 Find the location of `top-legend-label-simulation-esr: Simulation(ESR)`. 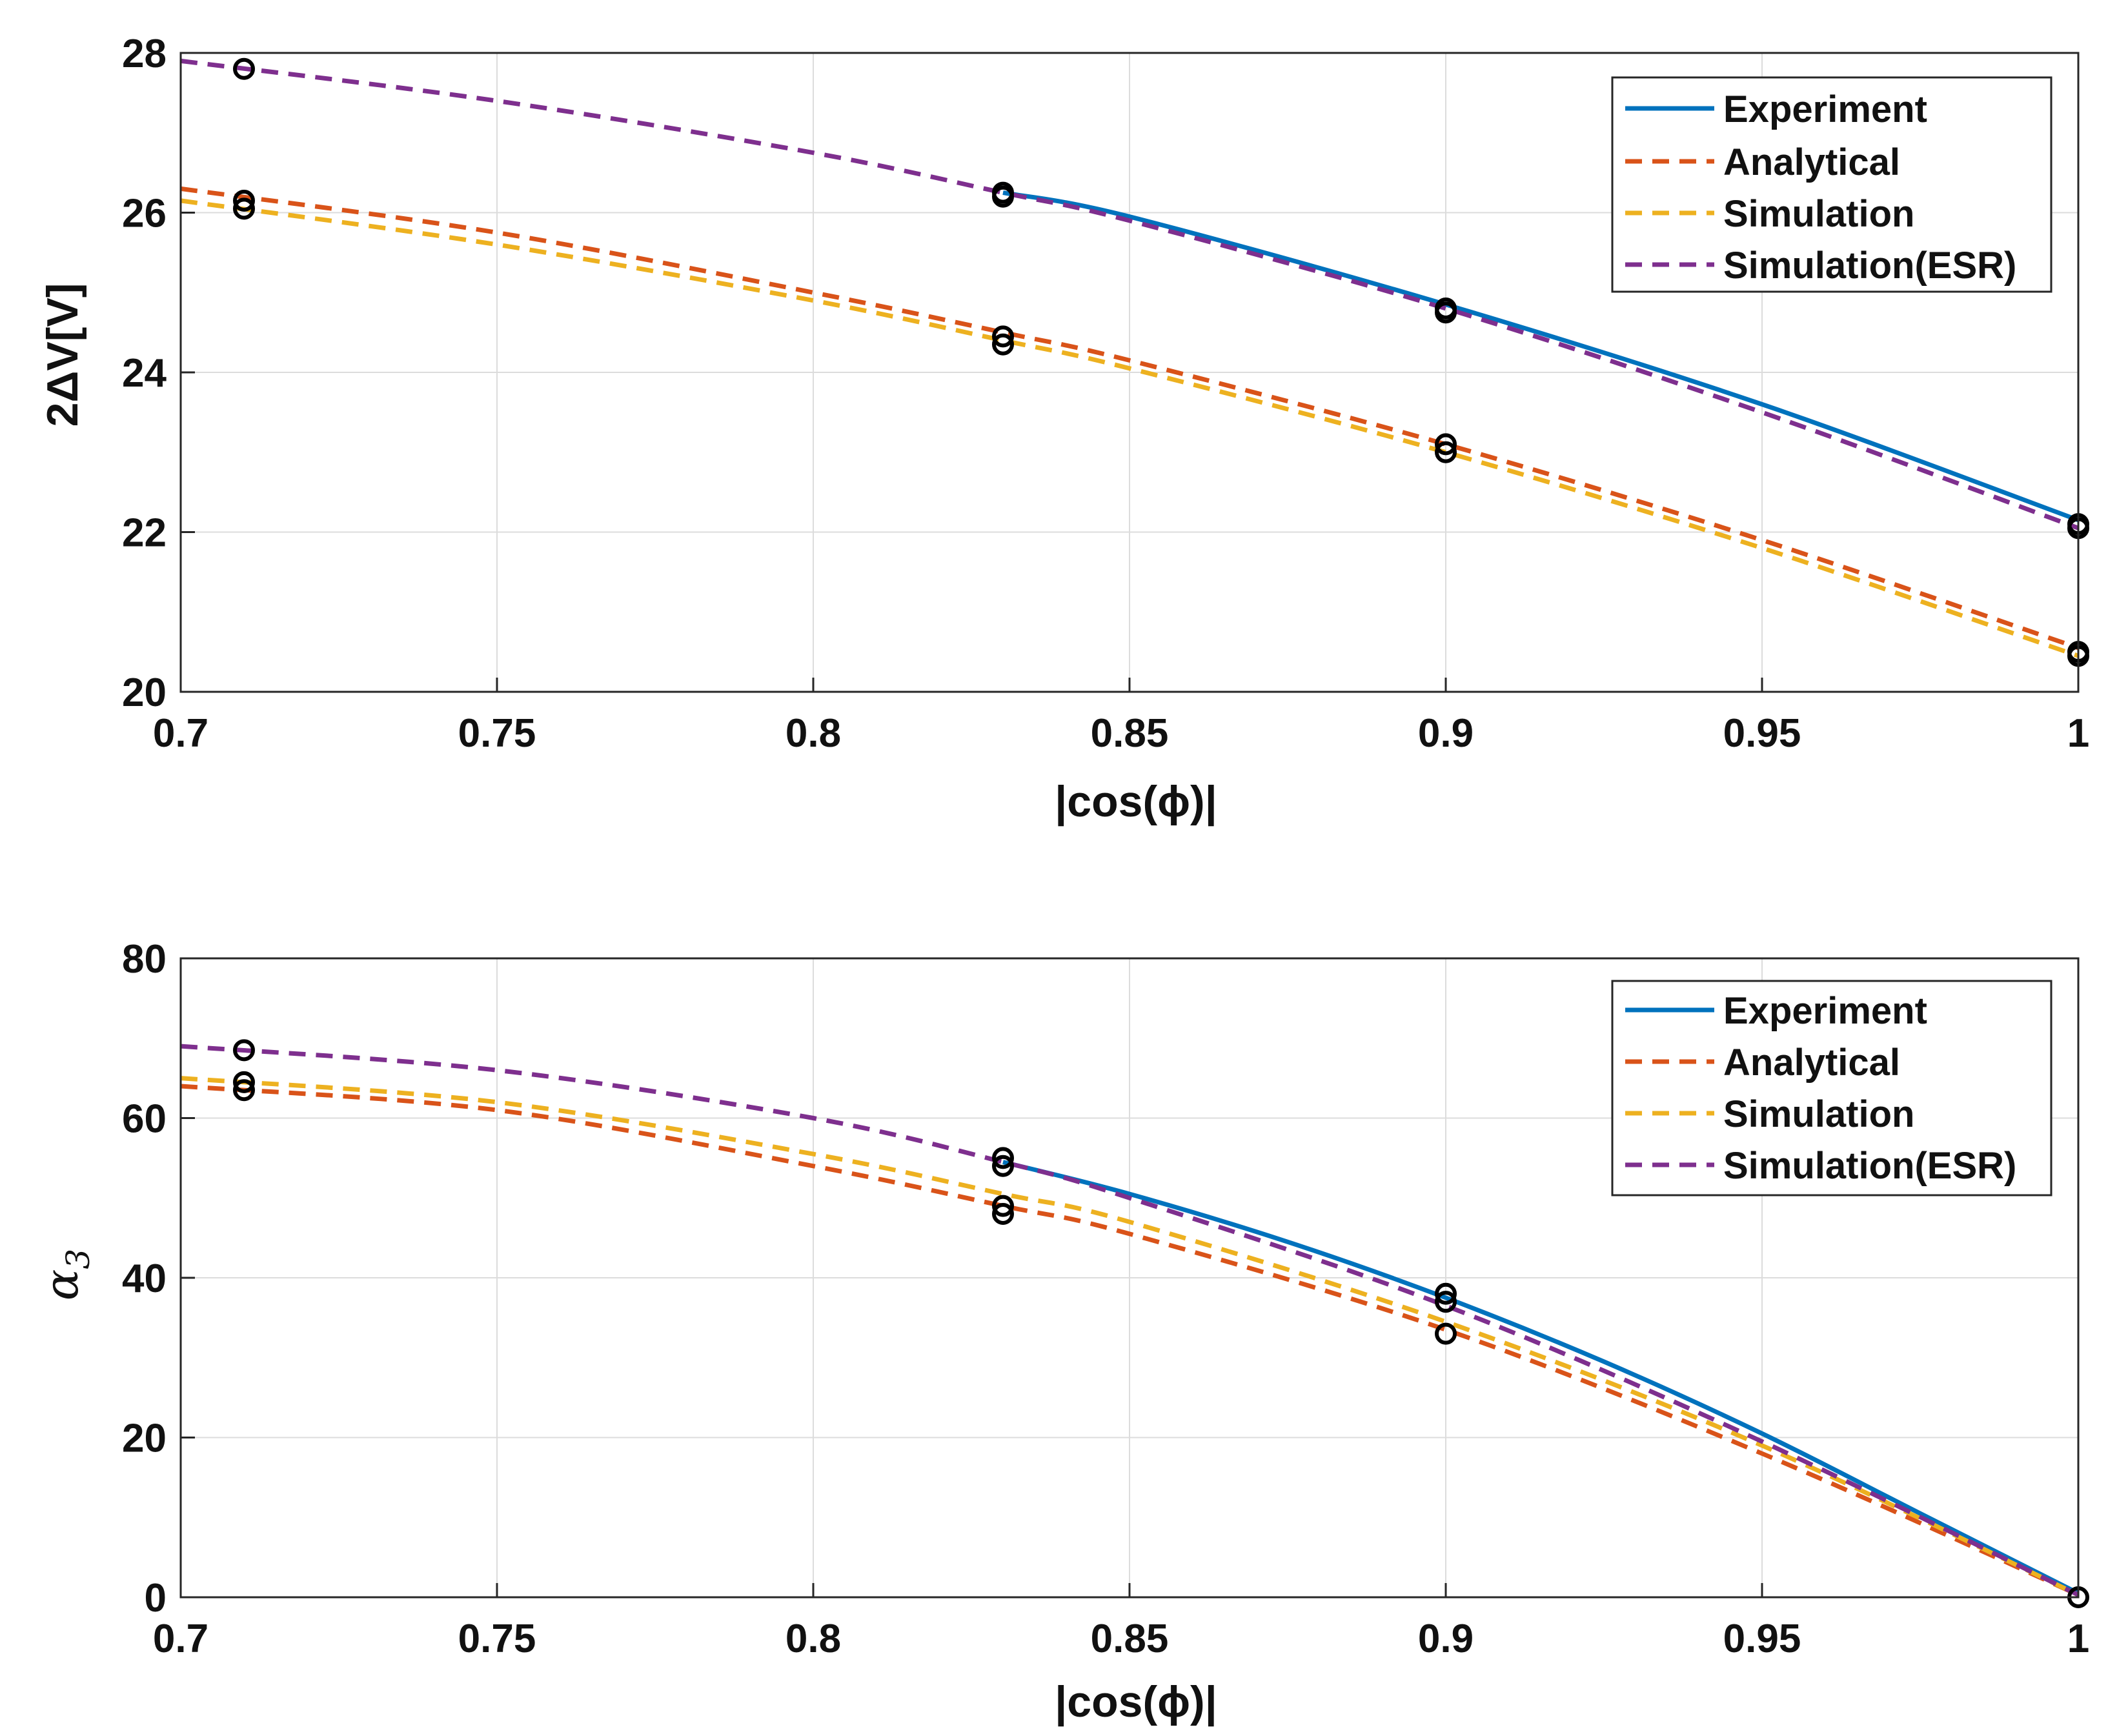

top-legend-label-simulation-esr: Simulation(ESR) is located at coordinates (1869, 266).